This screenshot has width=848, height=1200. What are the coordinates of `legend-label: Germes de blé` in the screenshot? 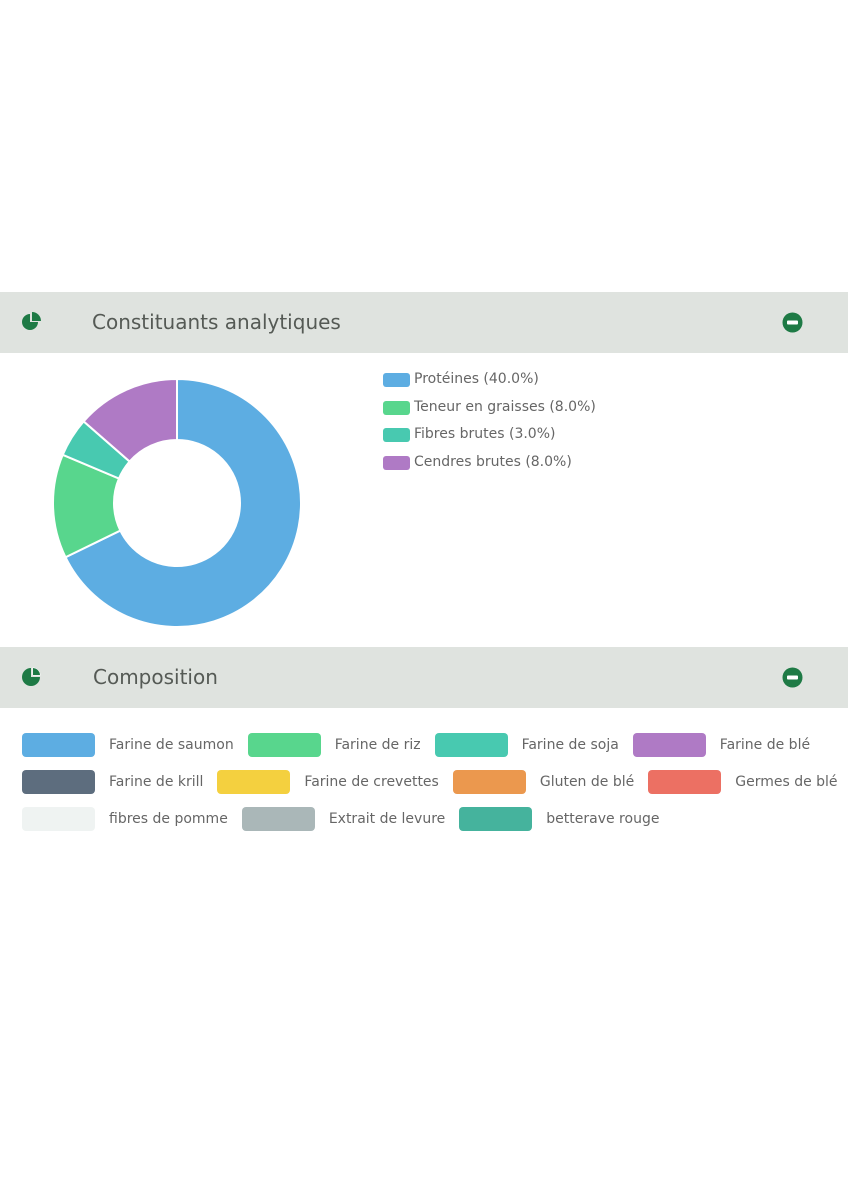 It's located at (786, 782).